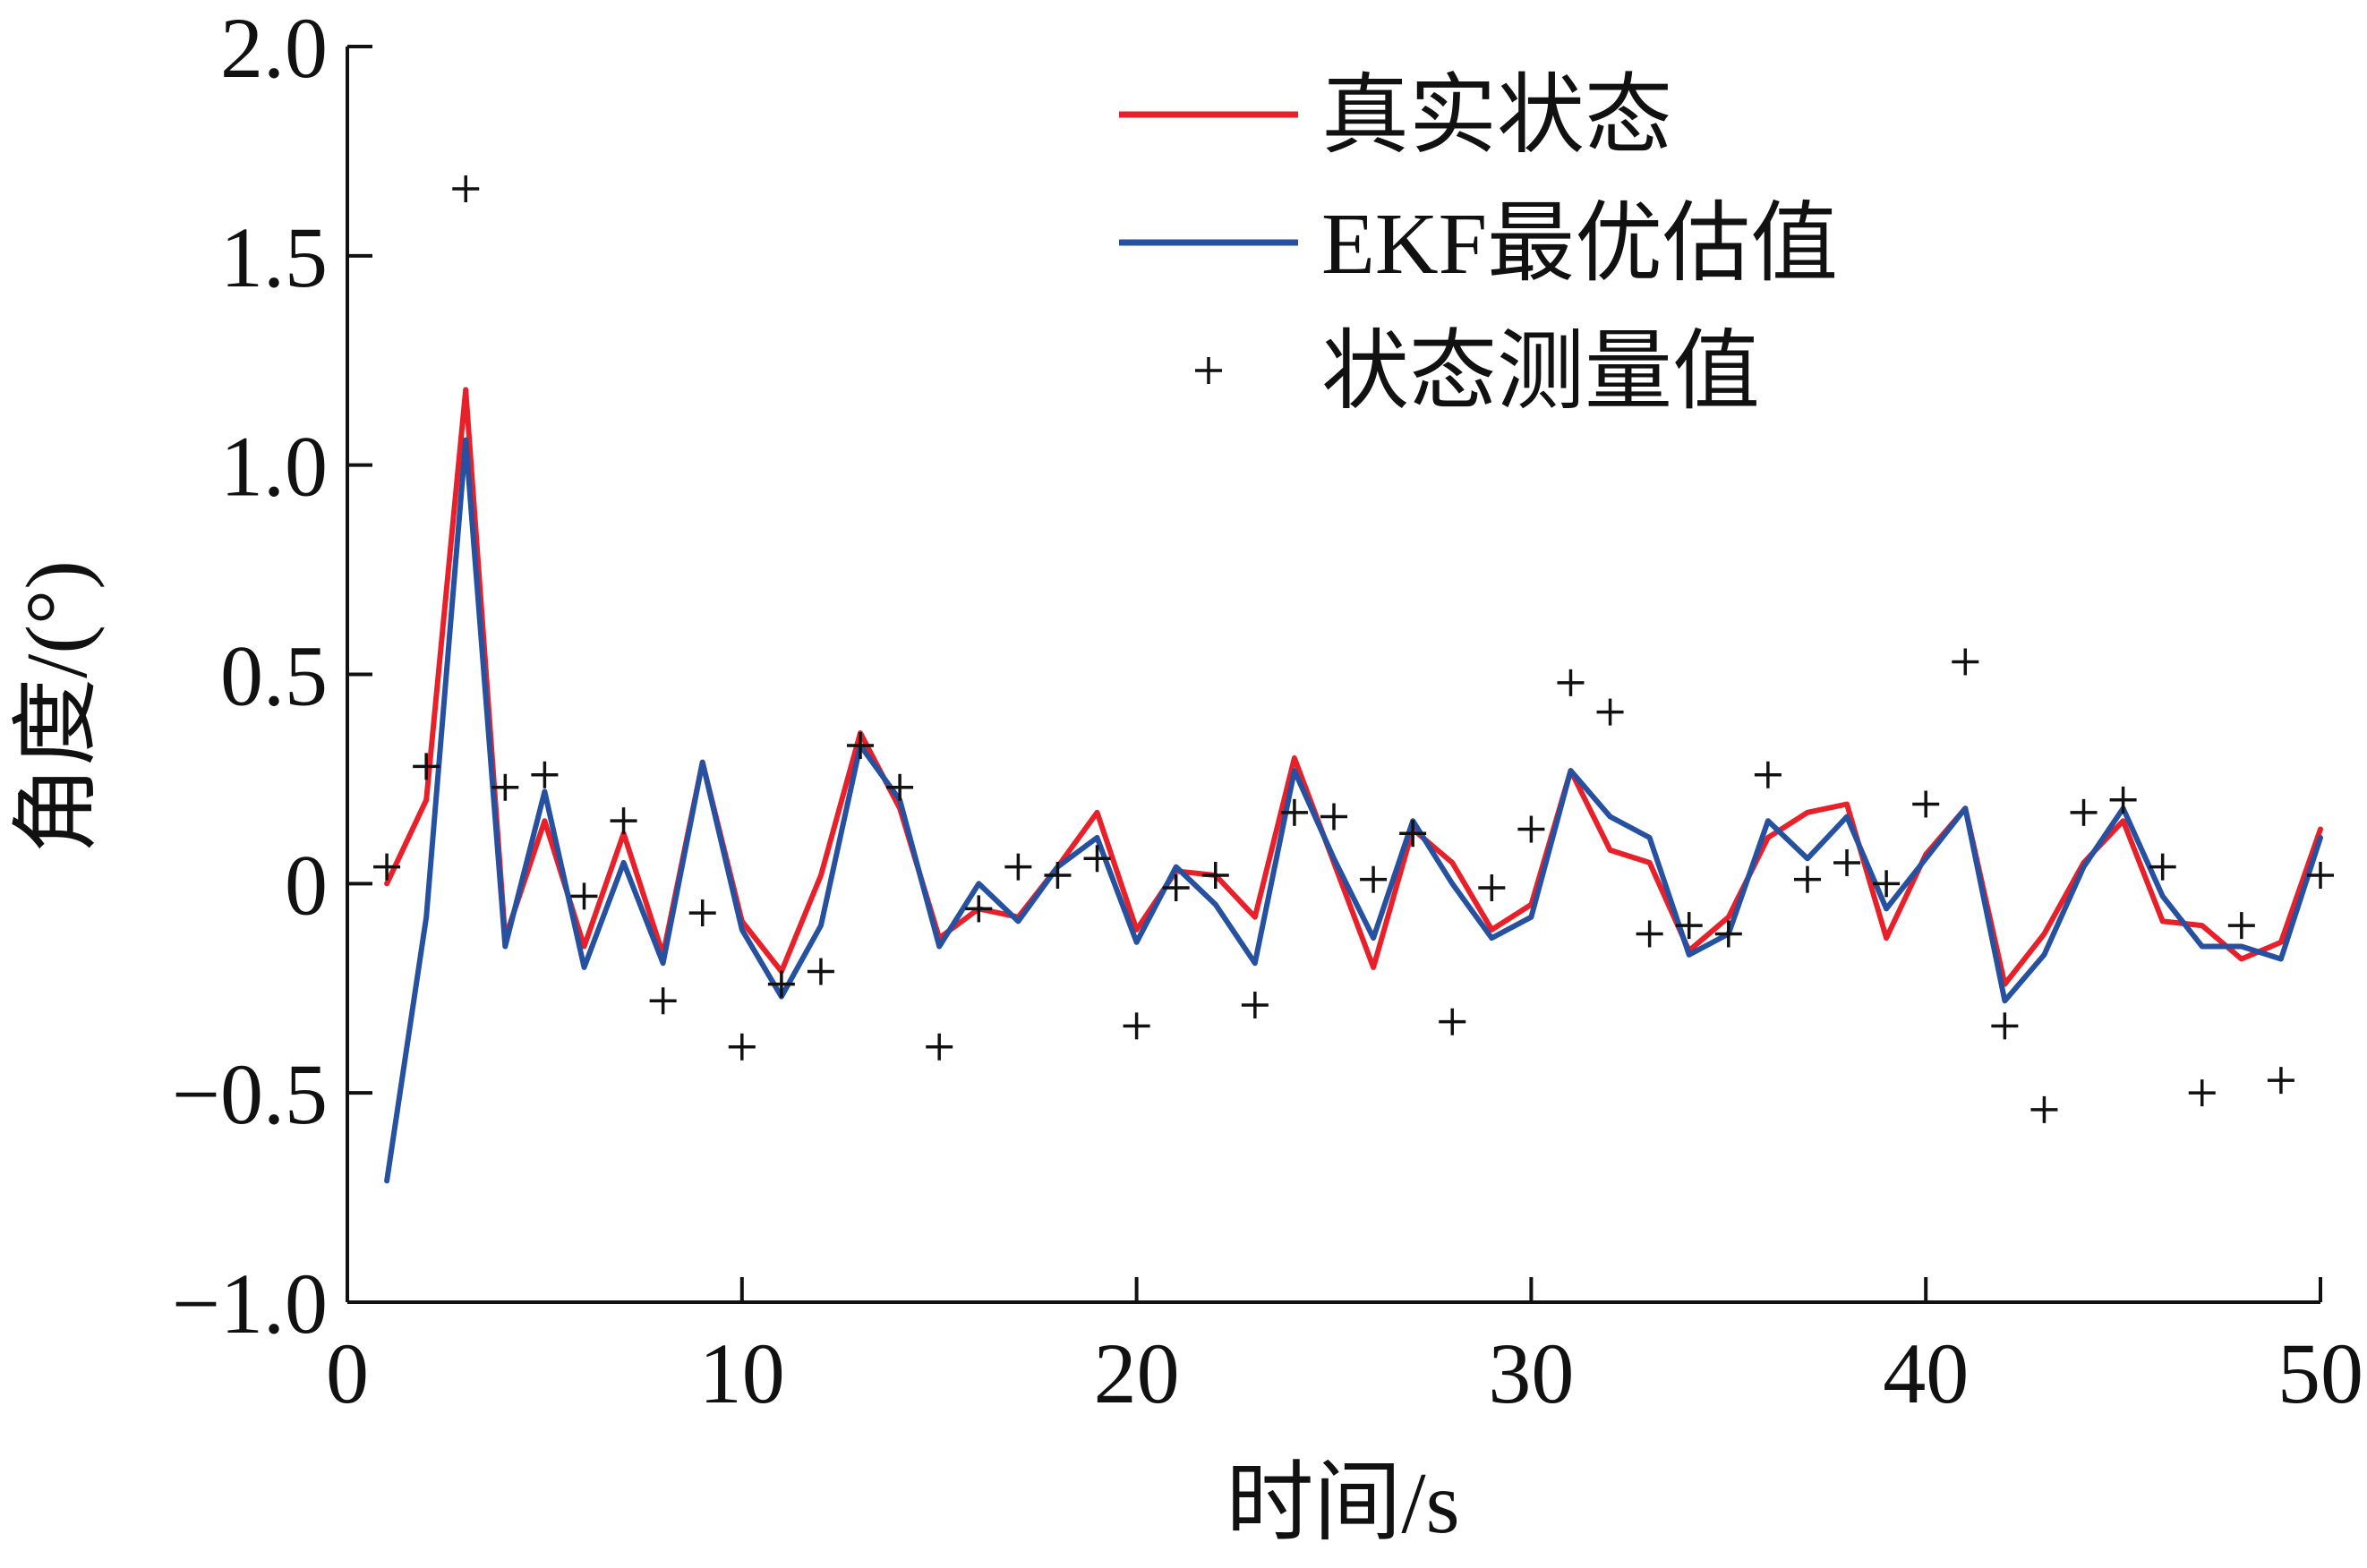 The height and width of the screenshot is (1568, 2367). I want to click on x-axis-label: 时间/s, so click(1342, 1503).